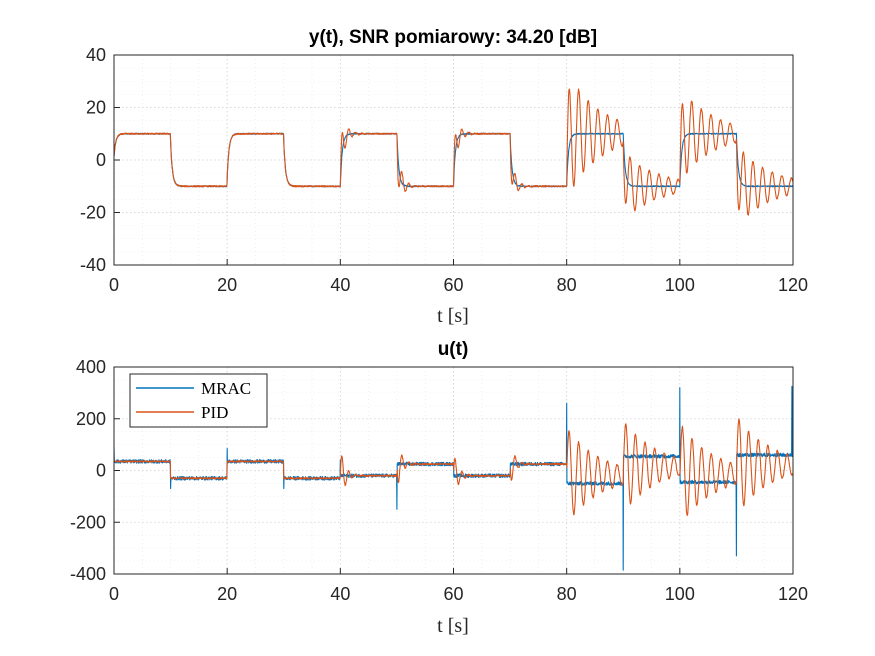 The width and height of the screenshot is (875, 656). I want to click on x-axis-label-y: t [s], so click(453, 316).